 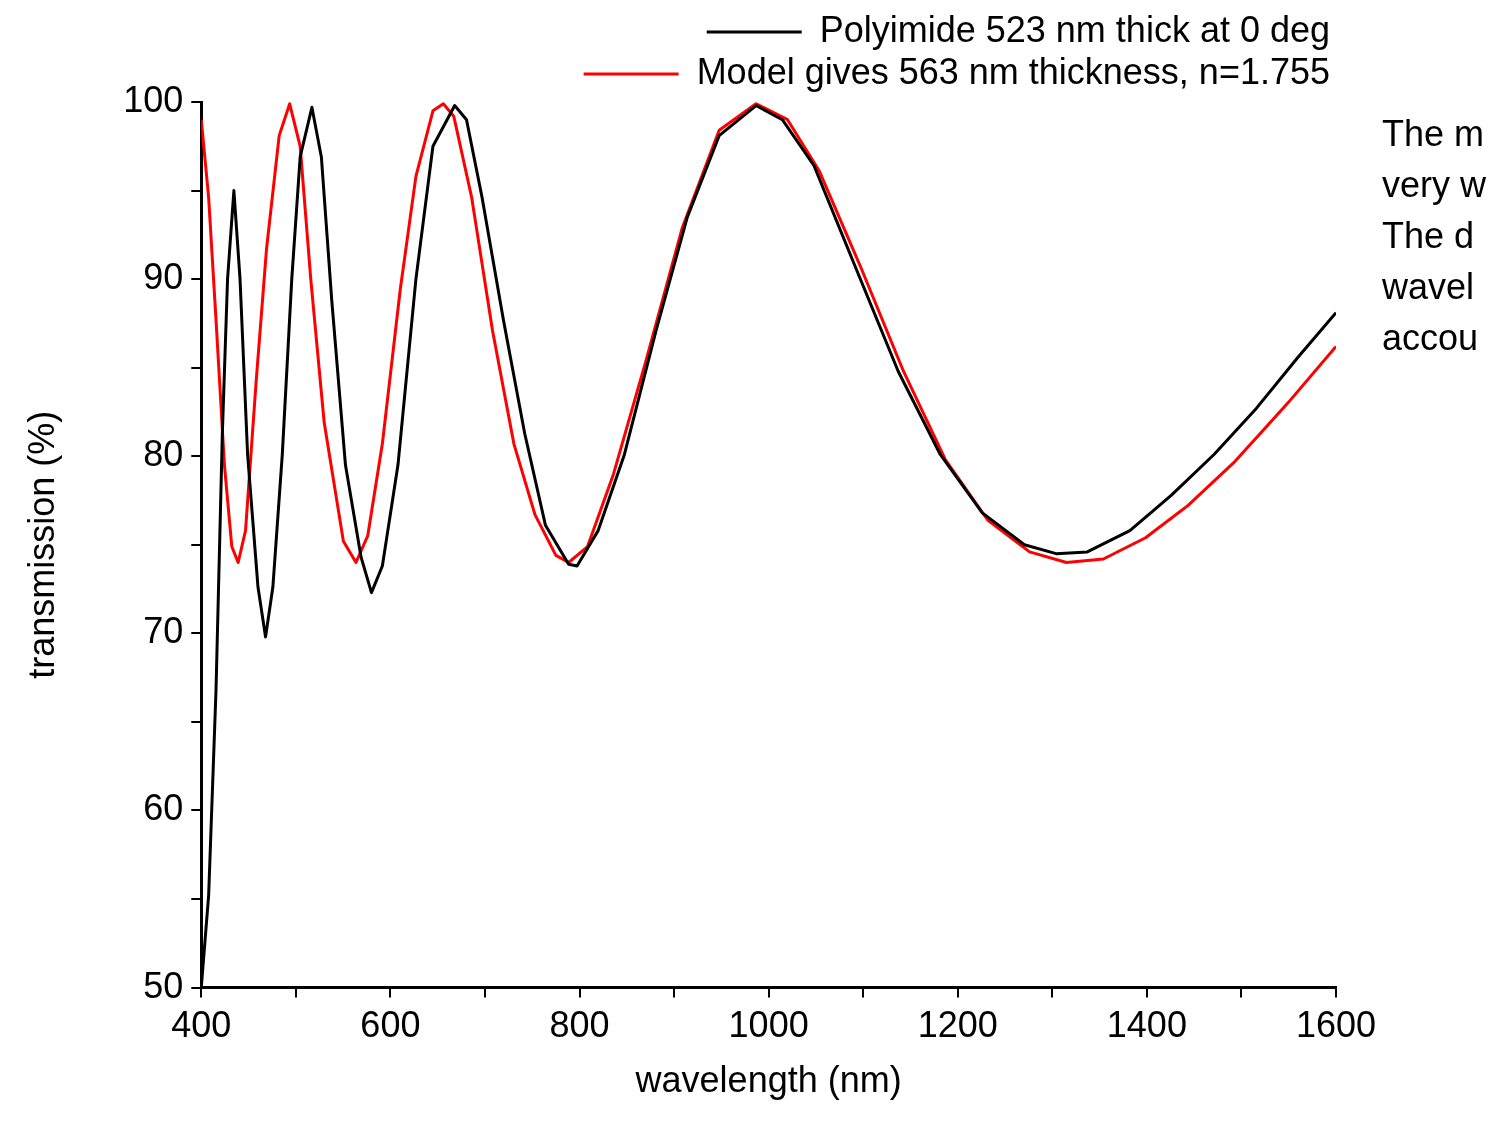 What do you see at coordinates (163, 631) in the screenshot?
I see `y-tick-label: 70` at bounding box center [163, 631].